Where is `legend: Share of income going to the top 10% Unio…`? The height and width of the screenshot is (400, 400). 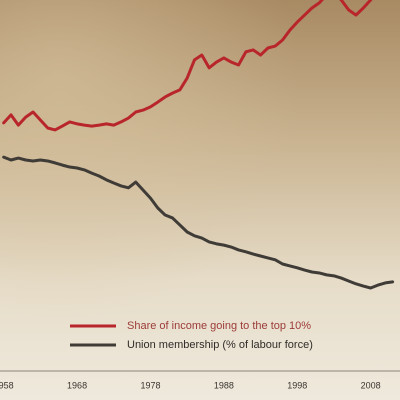
legend: Share of income going to the top 10% Unio… is located at coordinates (191, 335).